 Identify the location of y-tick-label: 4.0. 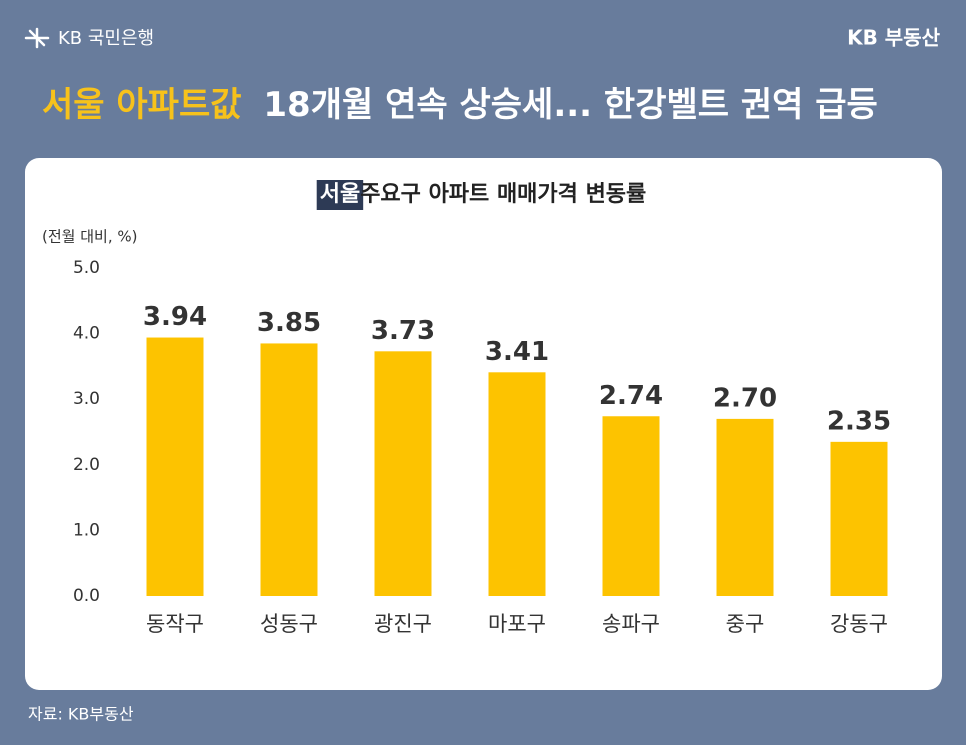
(86, 334).